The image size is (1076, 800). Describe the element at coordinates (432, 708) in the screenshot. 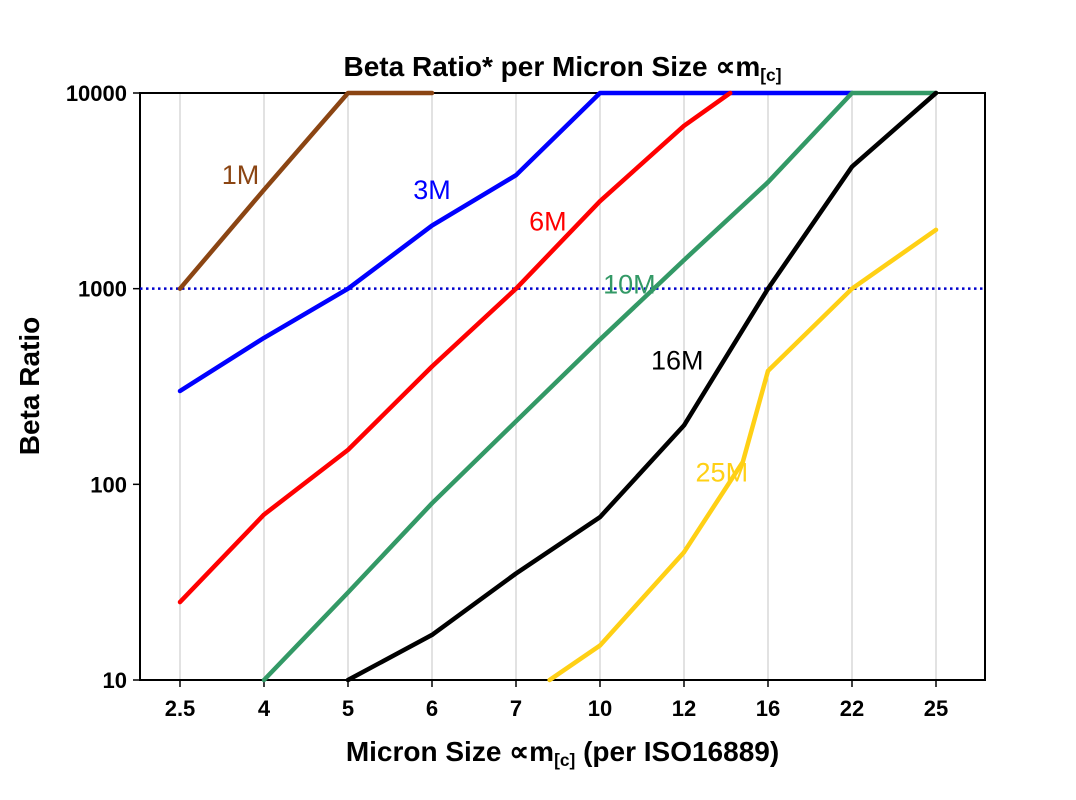

I see `x-tick-label: 6` at that location.